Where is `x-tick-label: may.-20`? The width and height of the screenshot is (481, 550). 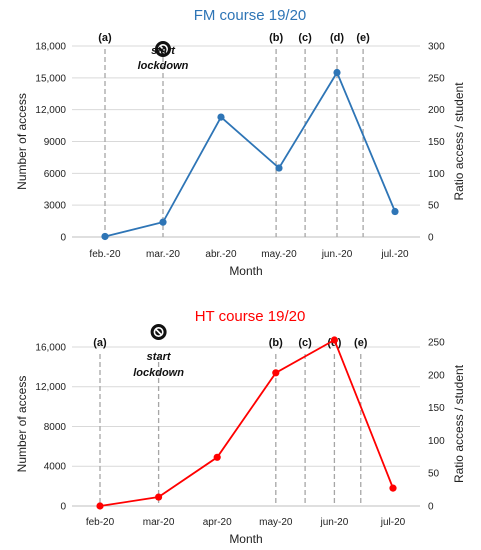 x-tick-label: may.-20 is located at coordinates (279, 254).